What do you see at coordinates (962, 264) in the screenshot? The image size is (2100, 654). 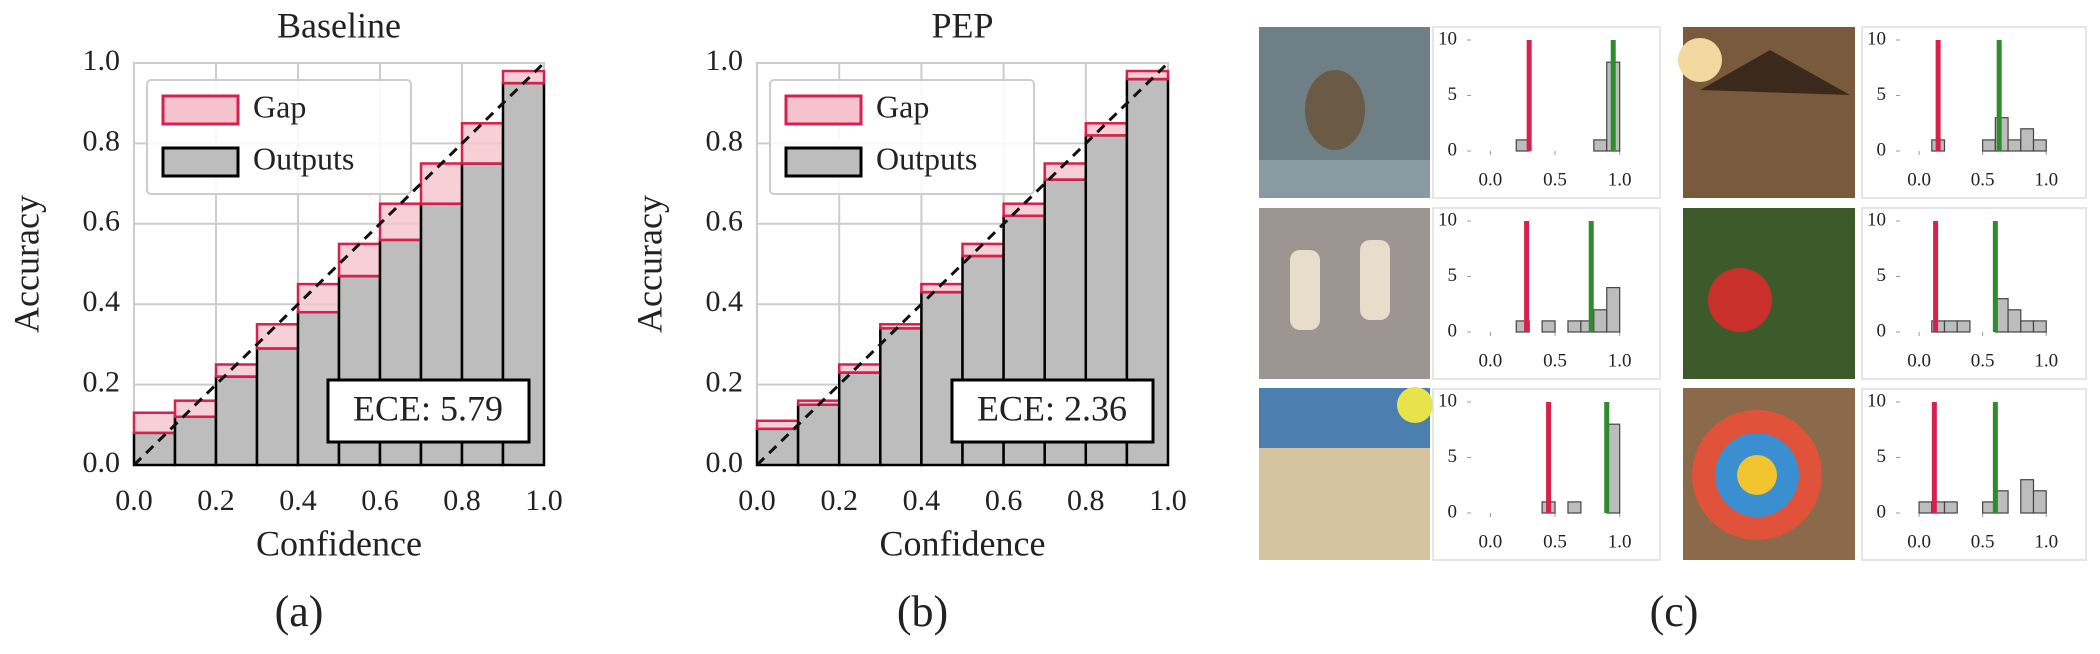 I see `diagonal` at bounding box center [962, 264].